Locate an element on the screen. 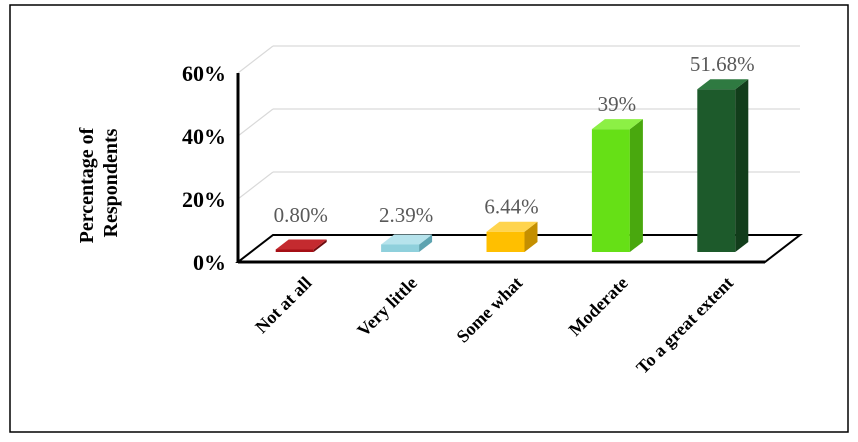 The image size is (858, 442). data-label: 51.68% is located at coordinates (722, 64).